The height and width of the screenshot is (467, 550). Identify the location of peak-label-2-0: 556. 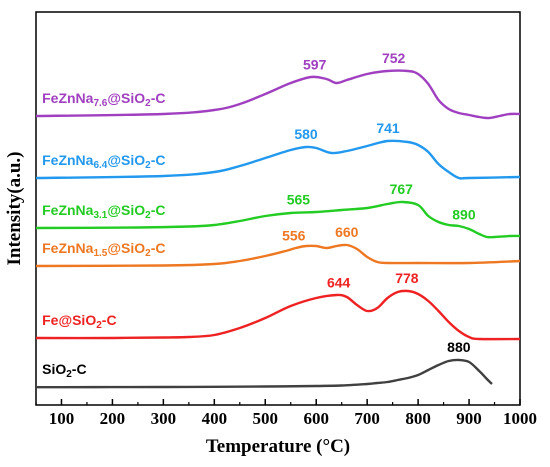
(294, 236).